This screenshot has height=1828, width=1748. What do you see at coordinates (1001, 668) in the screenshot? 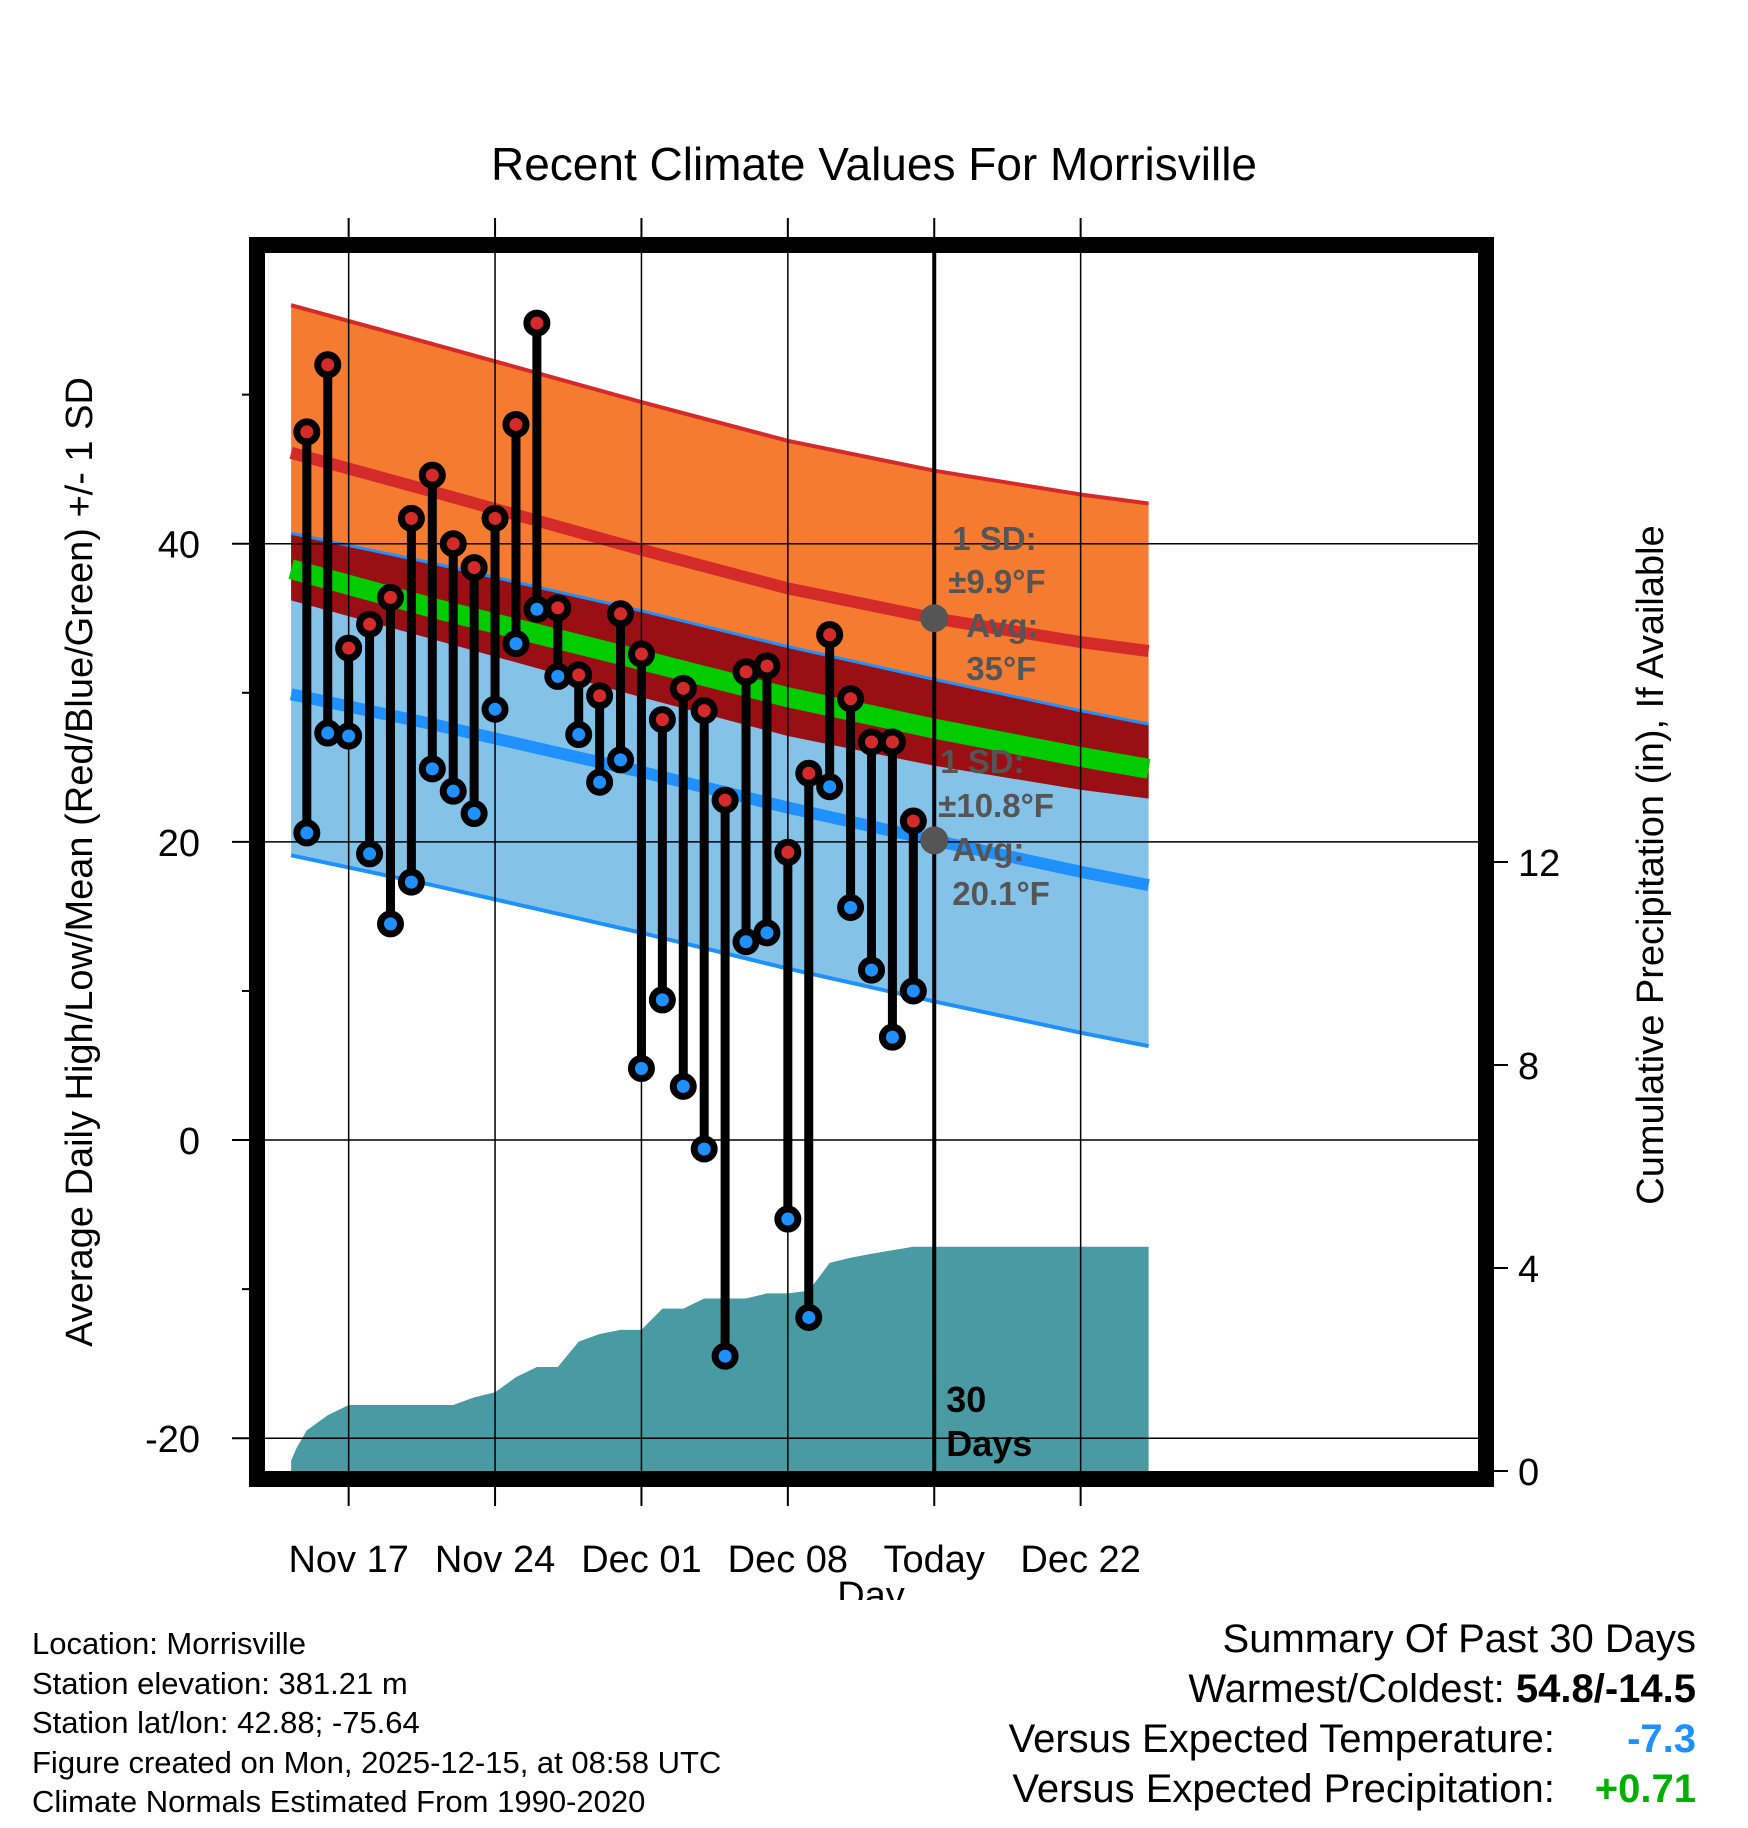
I see `high-avg-value: 35°F` at bounding box center [1001, 668].